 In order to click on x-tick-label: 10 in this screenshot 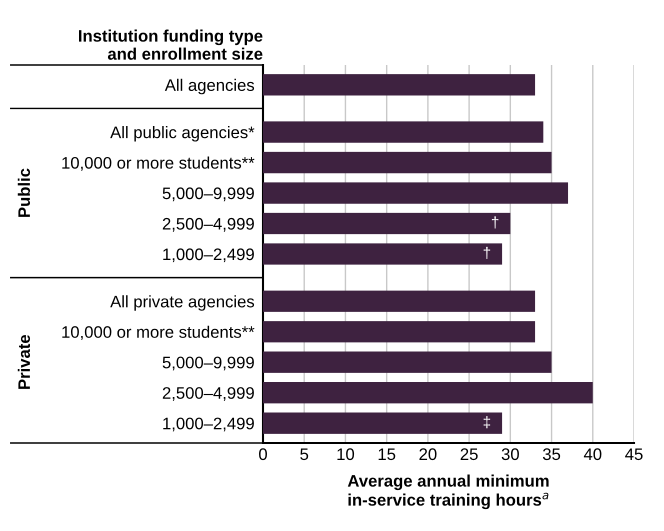, I will do `click(345, 454)`.